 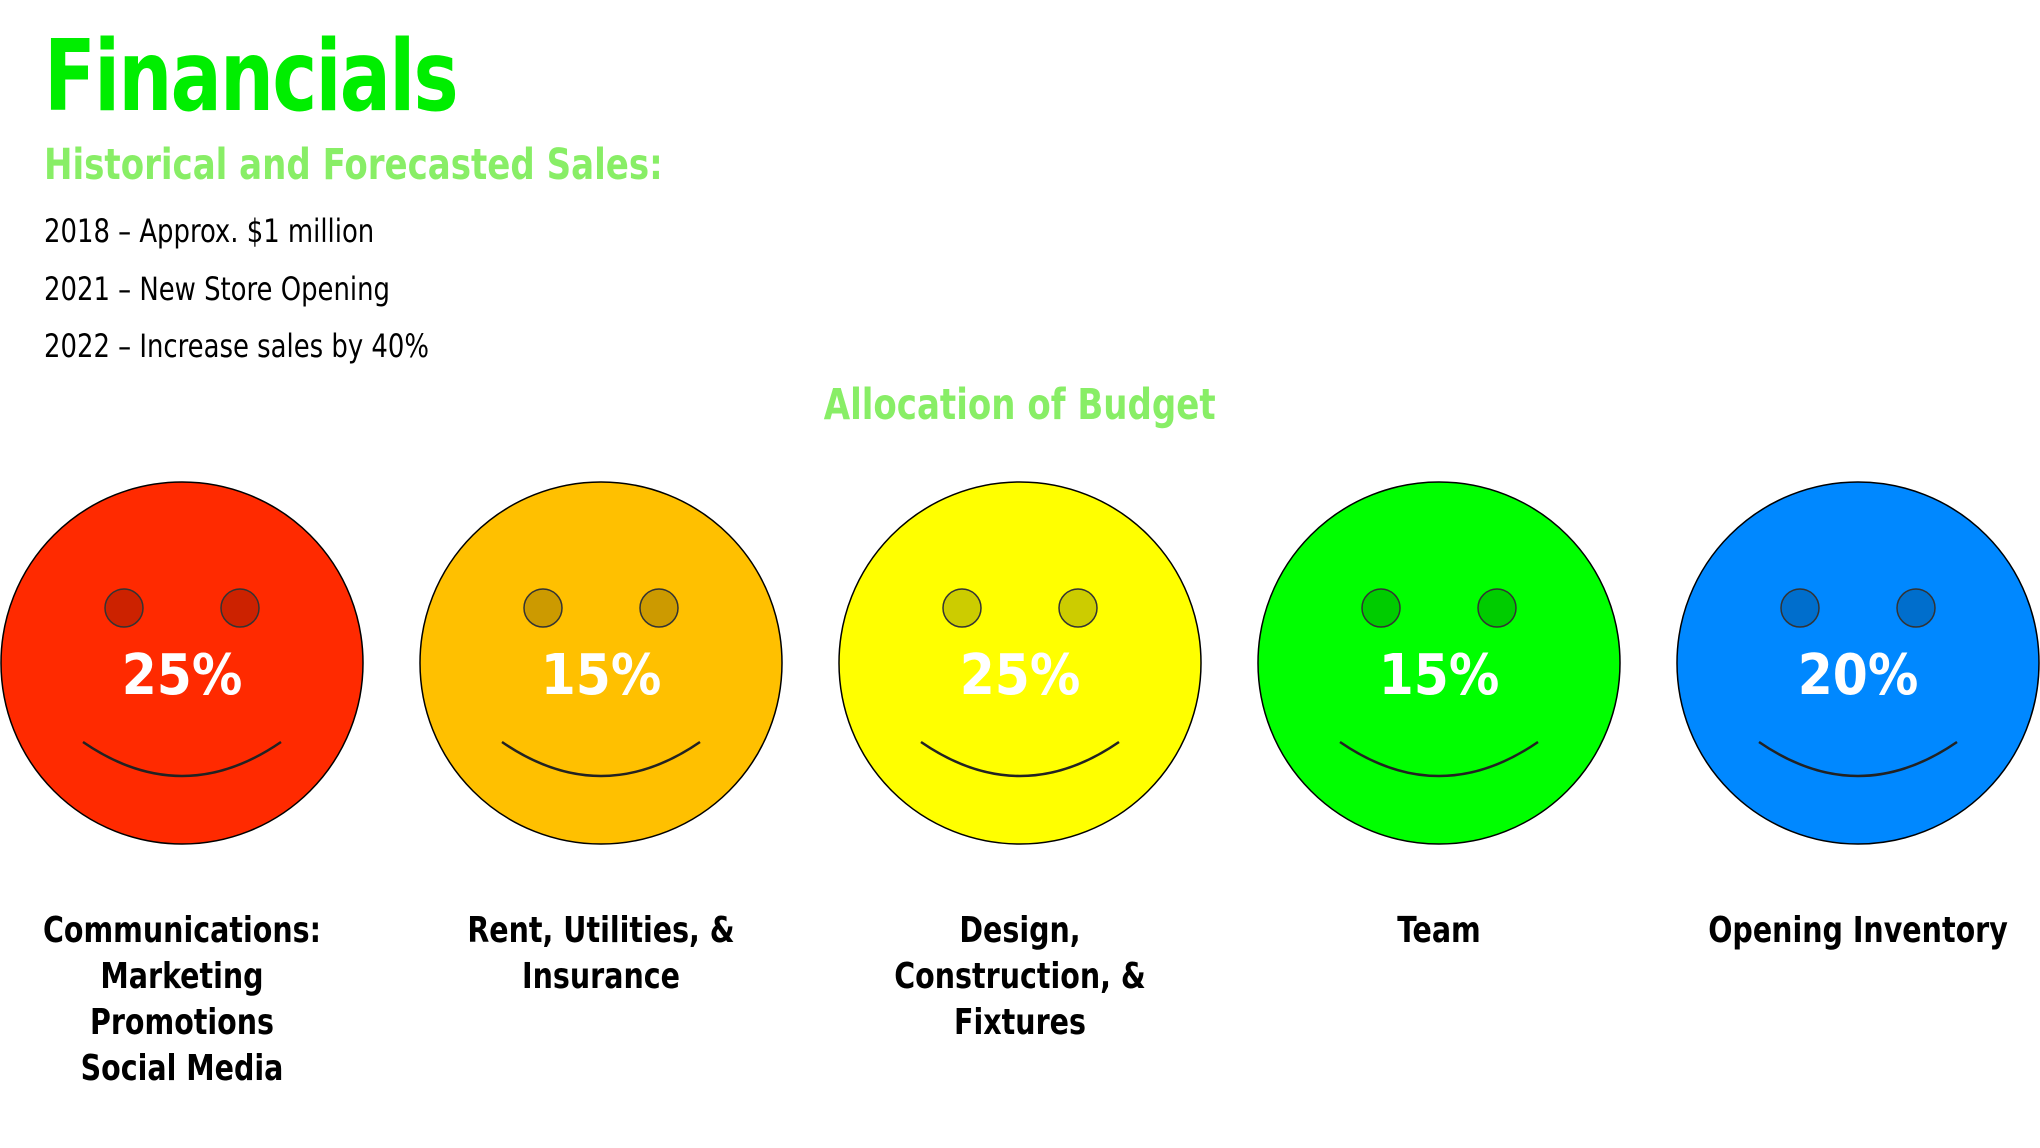 I want to click on budget-label-line: Marketing, so click(x=182, y=976).